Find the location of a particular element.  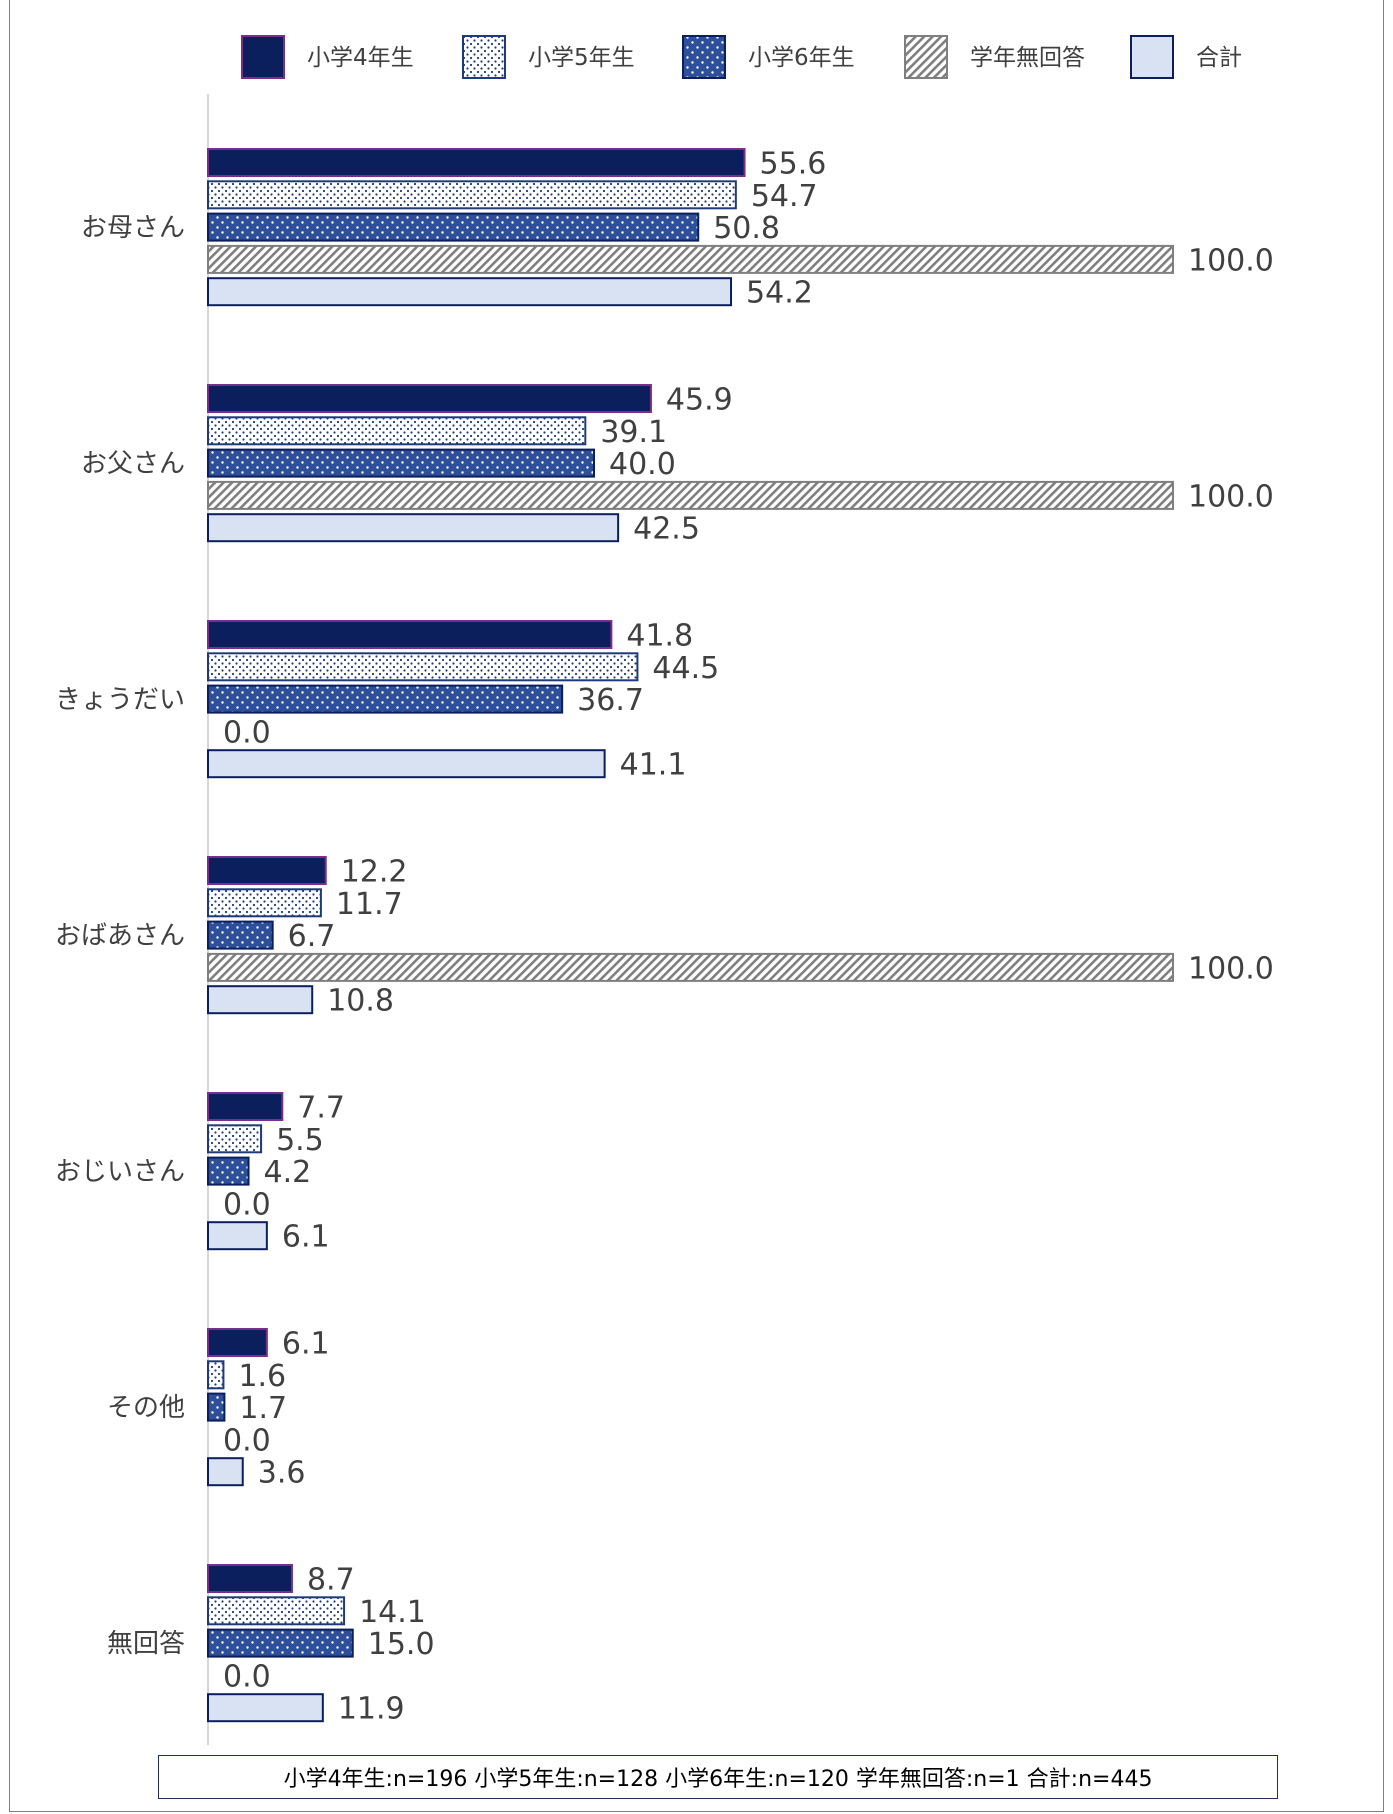

category-label: おばあさん is located at coordinates (120, 936).